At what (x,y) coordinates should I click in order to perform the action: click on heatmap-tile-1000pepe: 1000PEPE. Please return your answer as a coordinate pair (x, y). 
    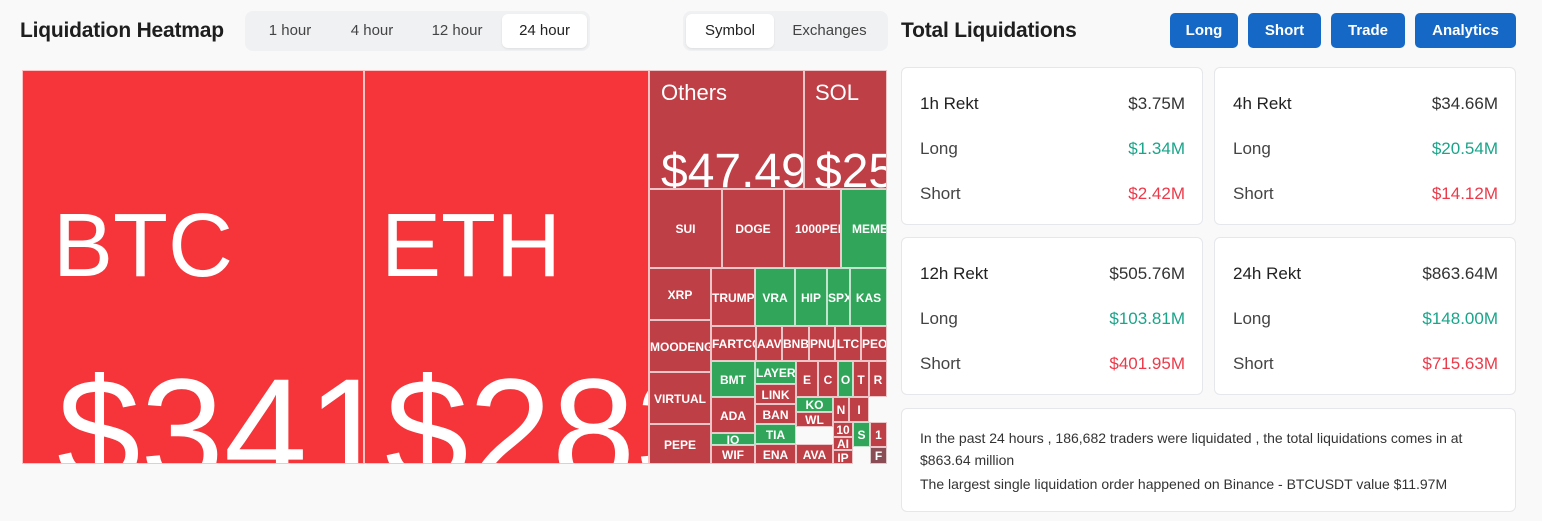
    Looking at the image, I should click on (812, 228).